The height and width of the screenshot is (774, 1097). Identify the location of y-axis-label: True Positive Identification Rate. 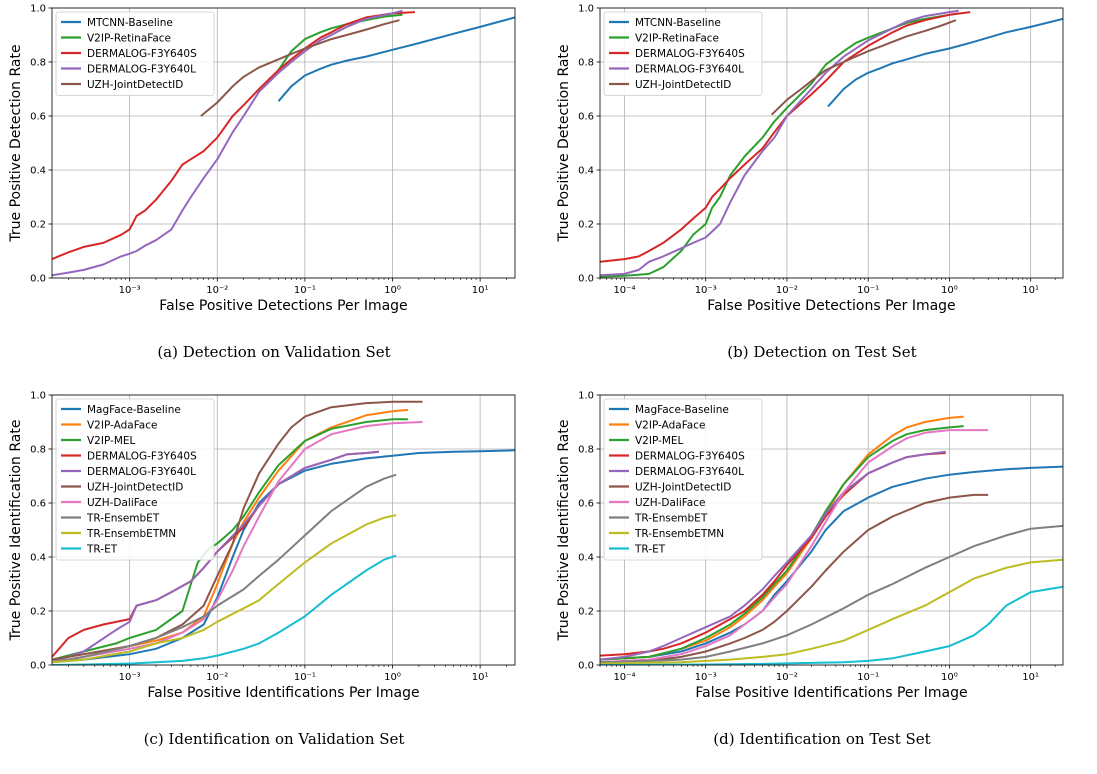
(16, 531).